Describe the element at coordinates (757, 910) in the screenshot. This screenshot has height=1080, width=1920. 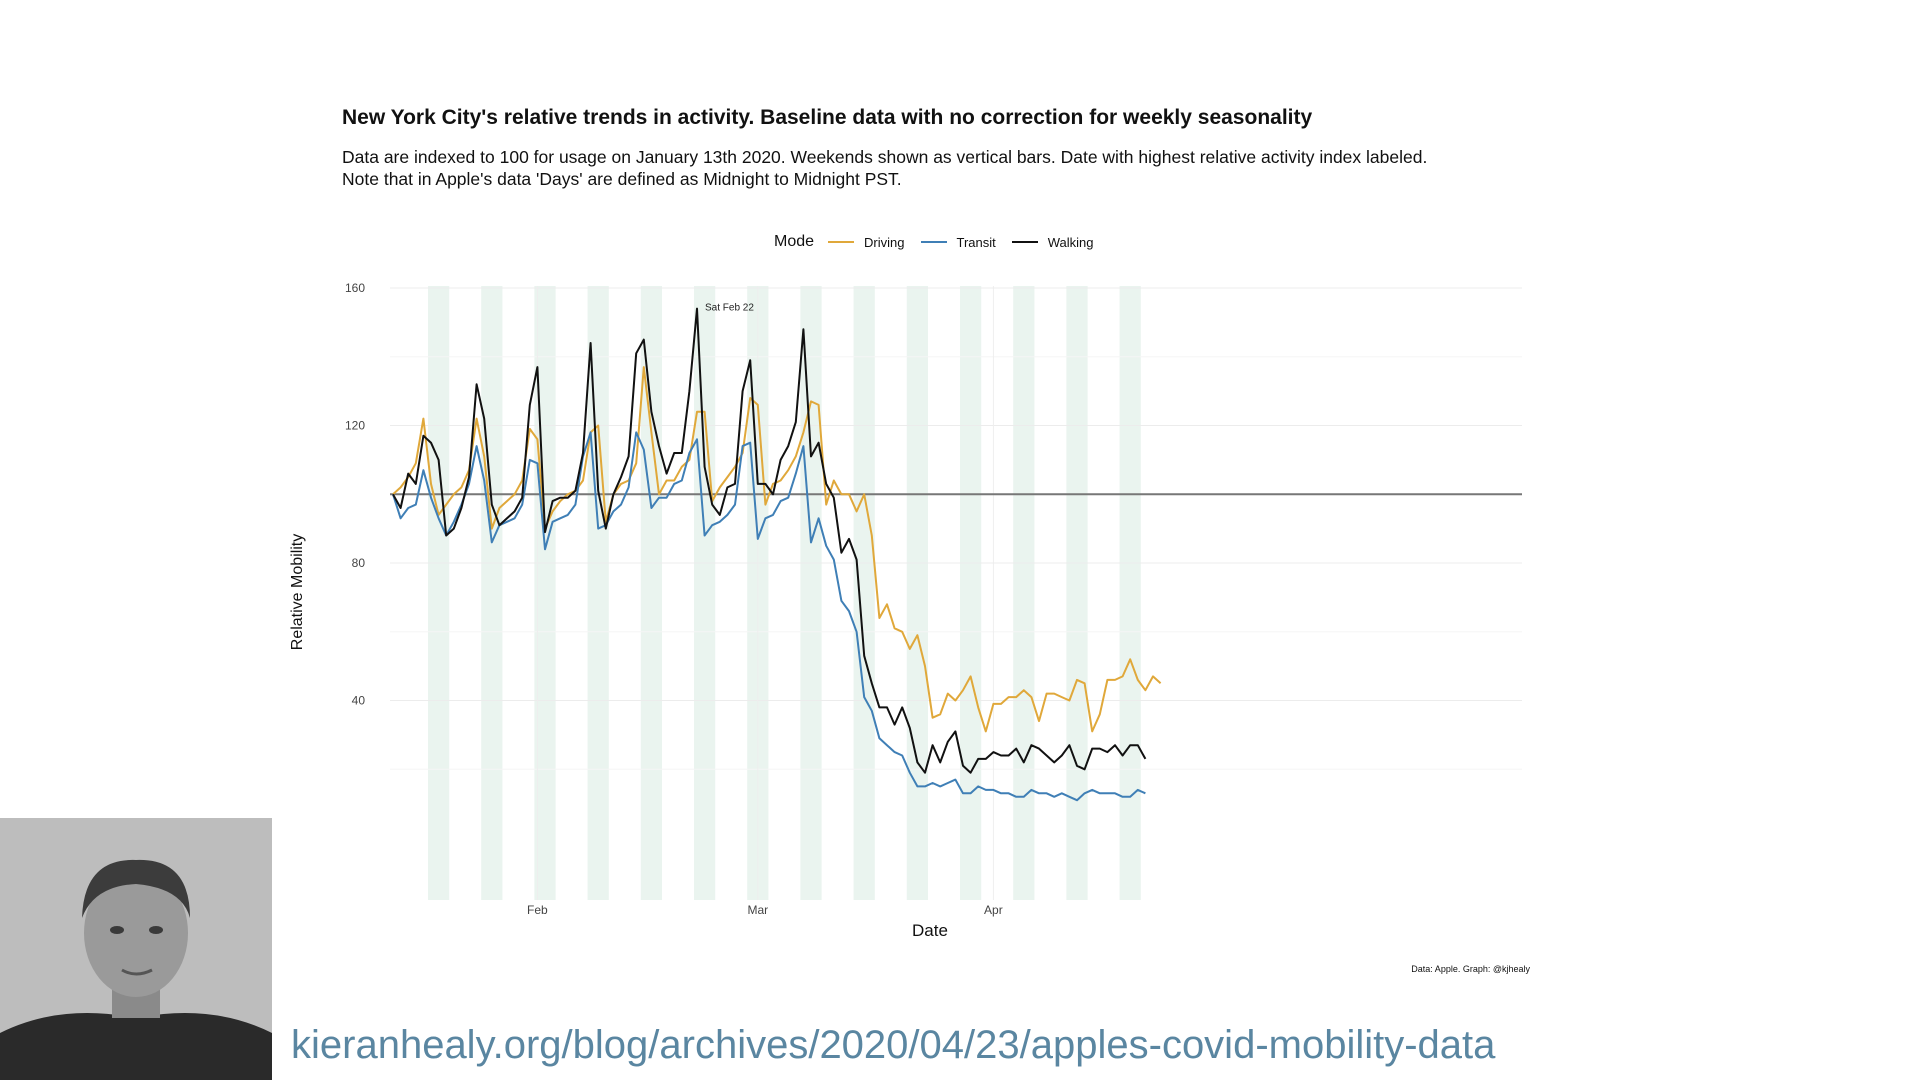
I see `x-tick-label: Mar` at that location.